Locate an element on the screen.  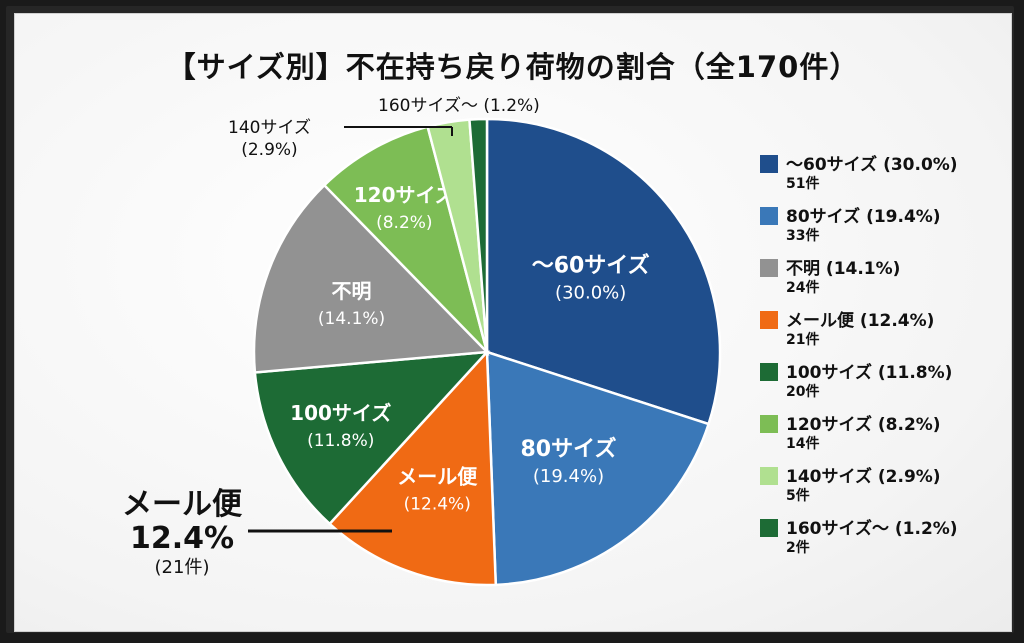
chart-title: 【サイズ別】不在持ち戻り荷物の割合（全170件） is located at coordinates (513, 67).